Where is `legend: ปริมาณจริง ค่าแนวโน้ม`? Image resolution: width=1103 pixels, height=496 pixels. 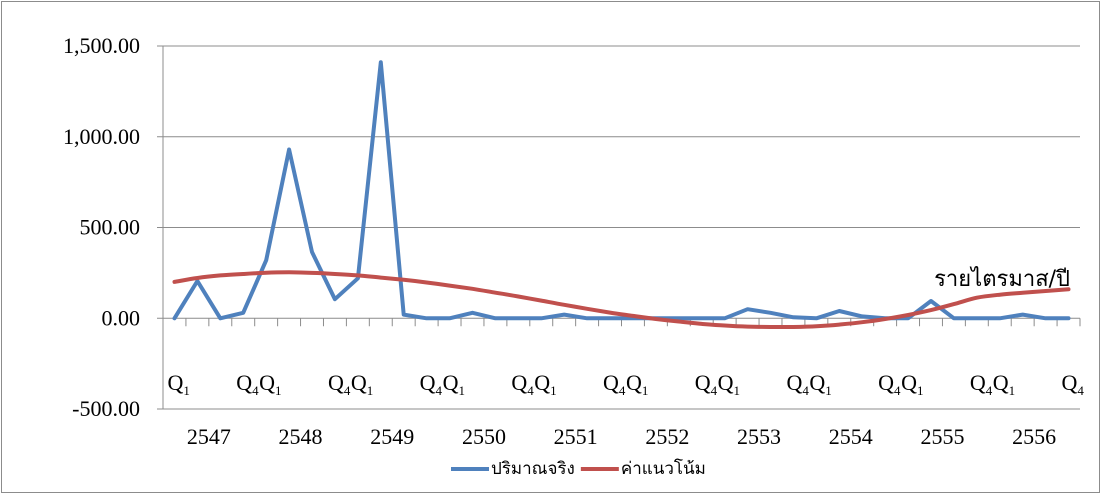
legend: ปริมาณจริง ค่าแนวโน้ม is located at coordinates (578, 468).